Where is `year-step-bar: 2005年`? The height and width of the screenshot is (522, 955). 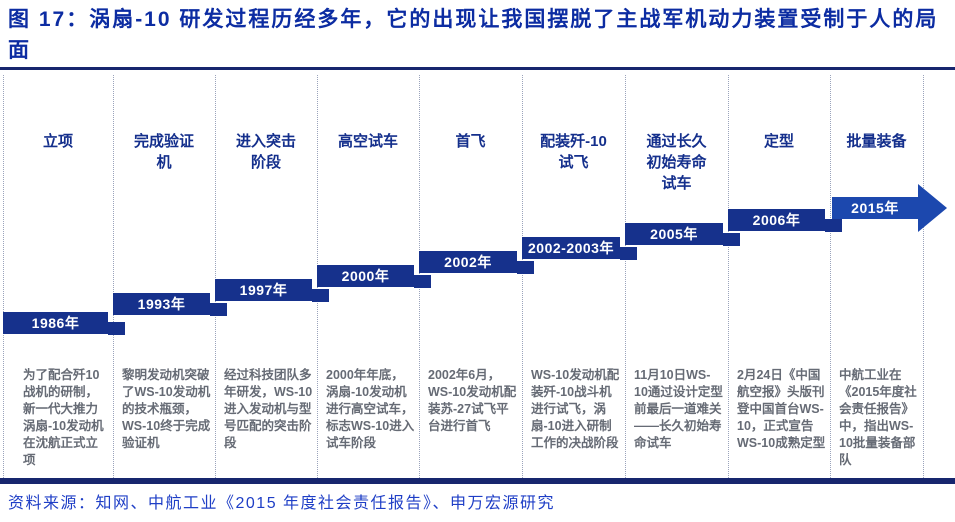
year-step-bar: 2005年 is located at coordinates (674, 234).